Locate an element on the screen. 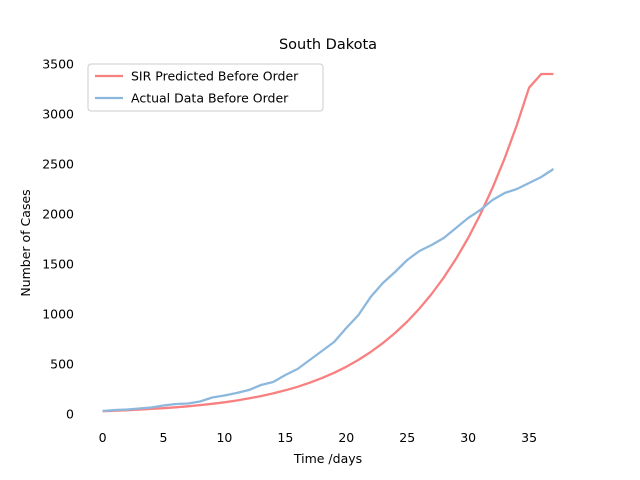  x-axis-ticks: 0 5 10 15 20 25 30 35 is located at coordinates (318, 437).